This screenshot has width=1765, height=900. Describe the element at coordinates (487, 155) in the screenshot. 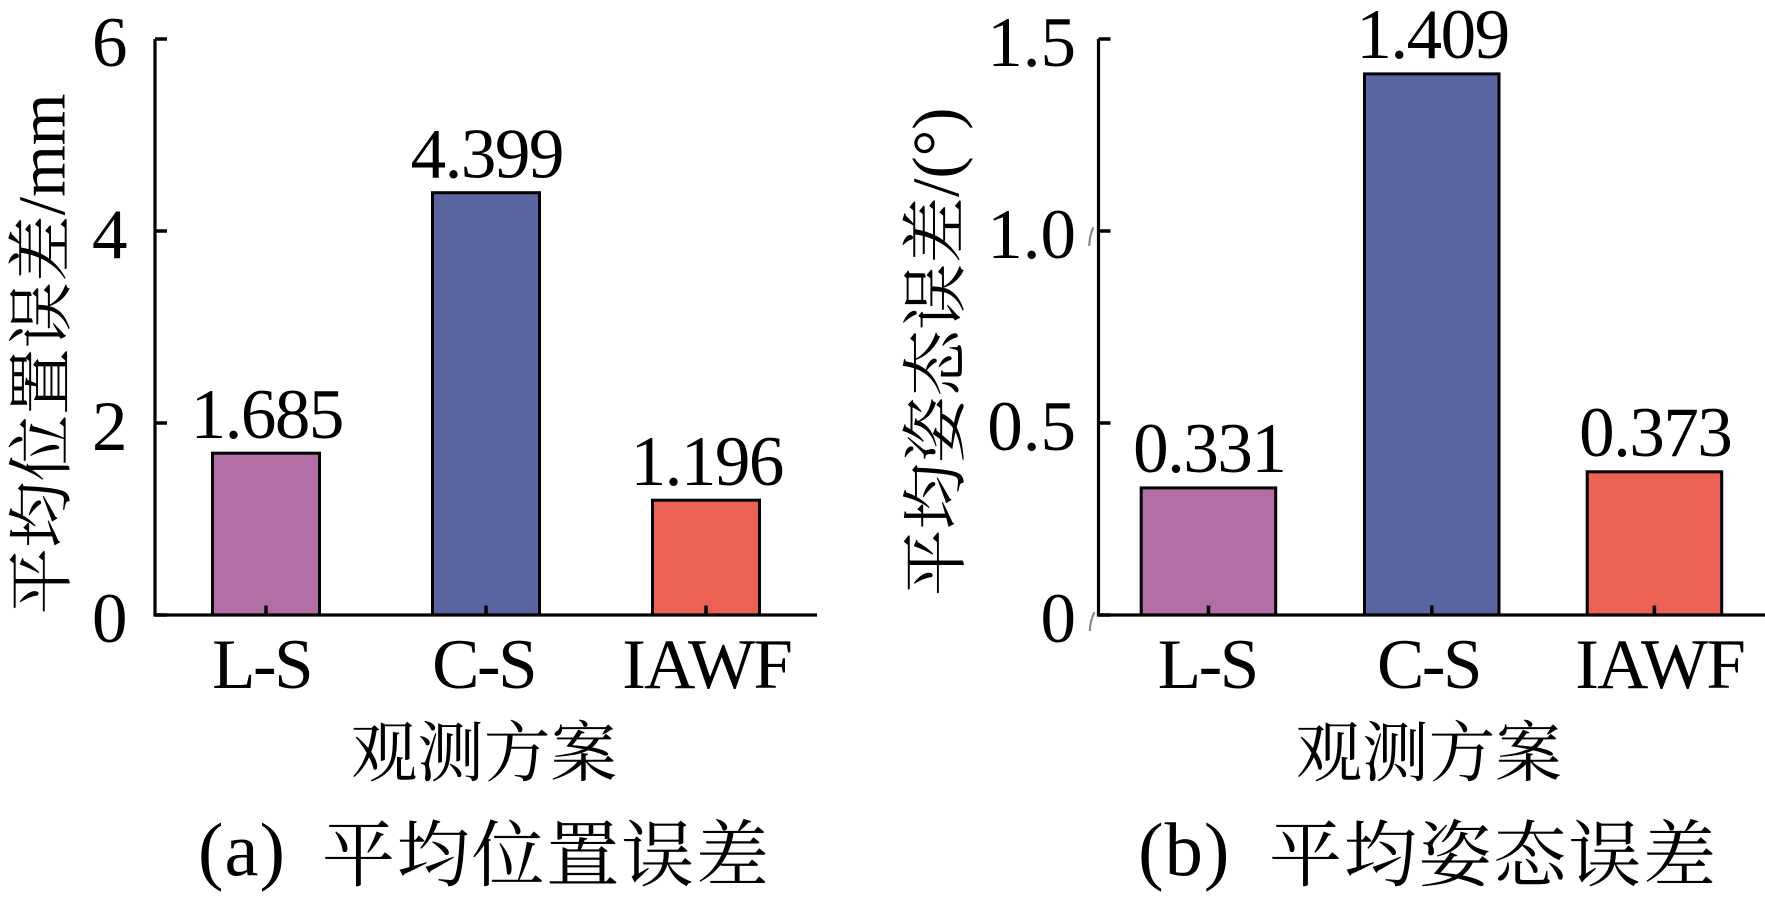

I see `svg-text: 4.399` at that location.